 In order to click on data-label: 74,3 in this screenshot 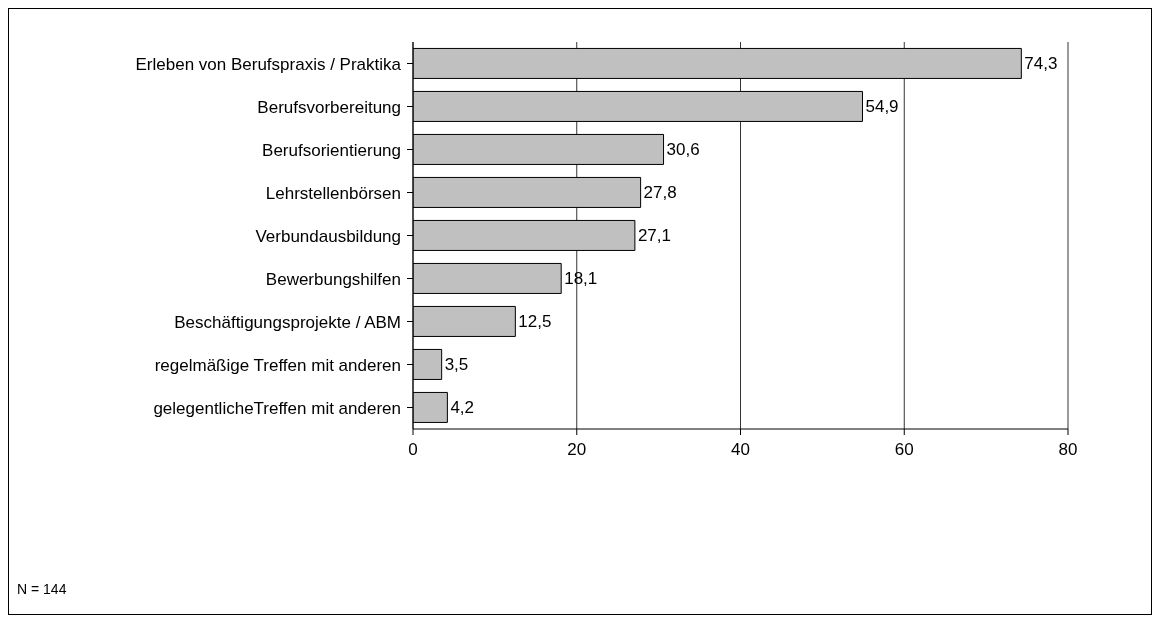, I will do `click(1041, 64)`.